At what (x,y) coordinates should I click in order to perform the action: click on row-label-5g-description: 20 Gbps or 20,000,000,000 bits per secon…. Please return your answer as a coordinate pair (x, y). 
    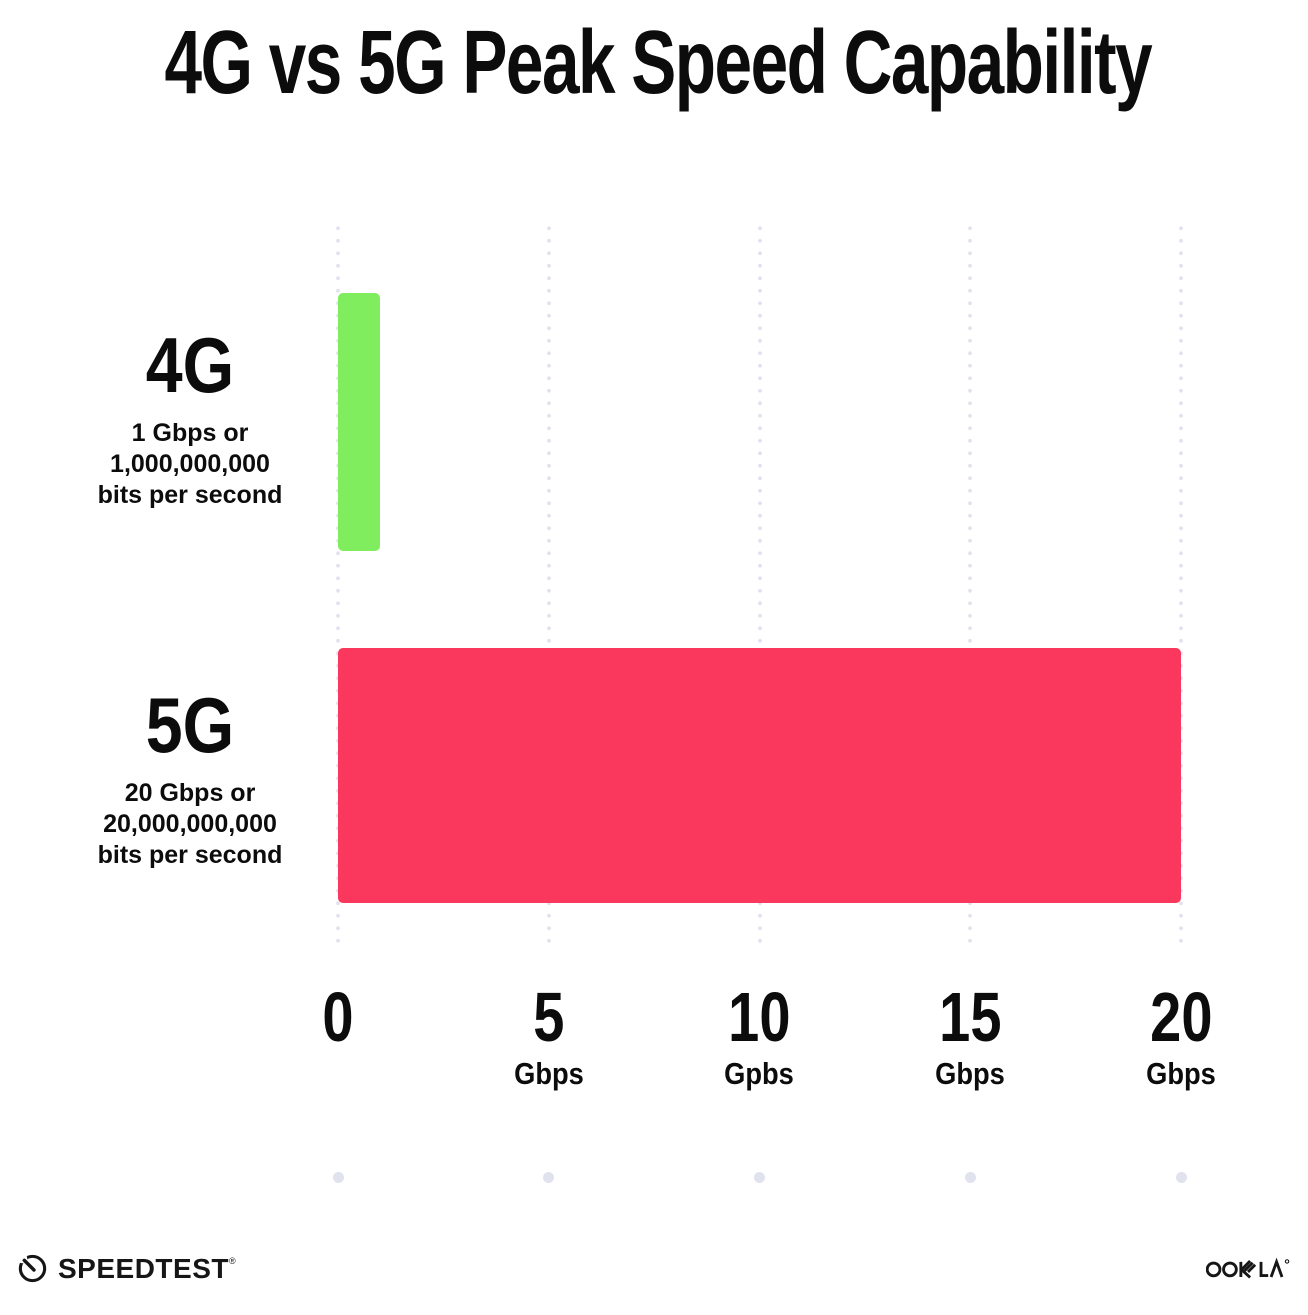
    Looking at the image, I should click on (190, 824).